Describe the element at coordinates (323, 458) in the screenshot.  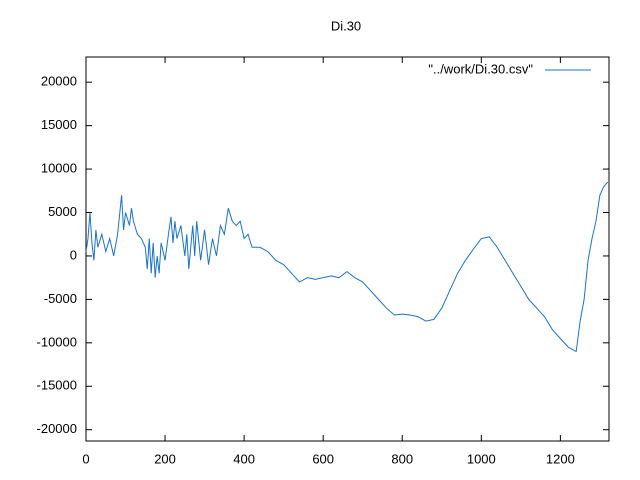
I see `x-tick-label: 600` at that location.